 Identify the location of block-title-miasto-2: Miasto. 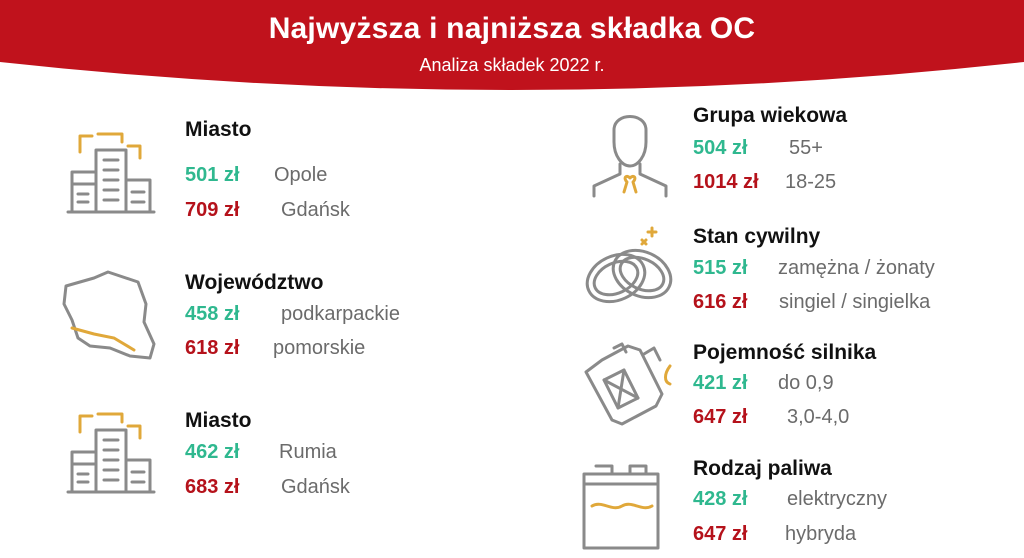
(218, 420).